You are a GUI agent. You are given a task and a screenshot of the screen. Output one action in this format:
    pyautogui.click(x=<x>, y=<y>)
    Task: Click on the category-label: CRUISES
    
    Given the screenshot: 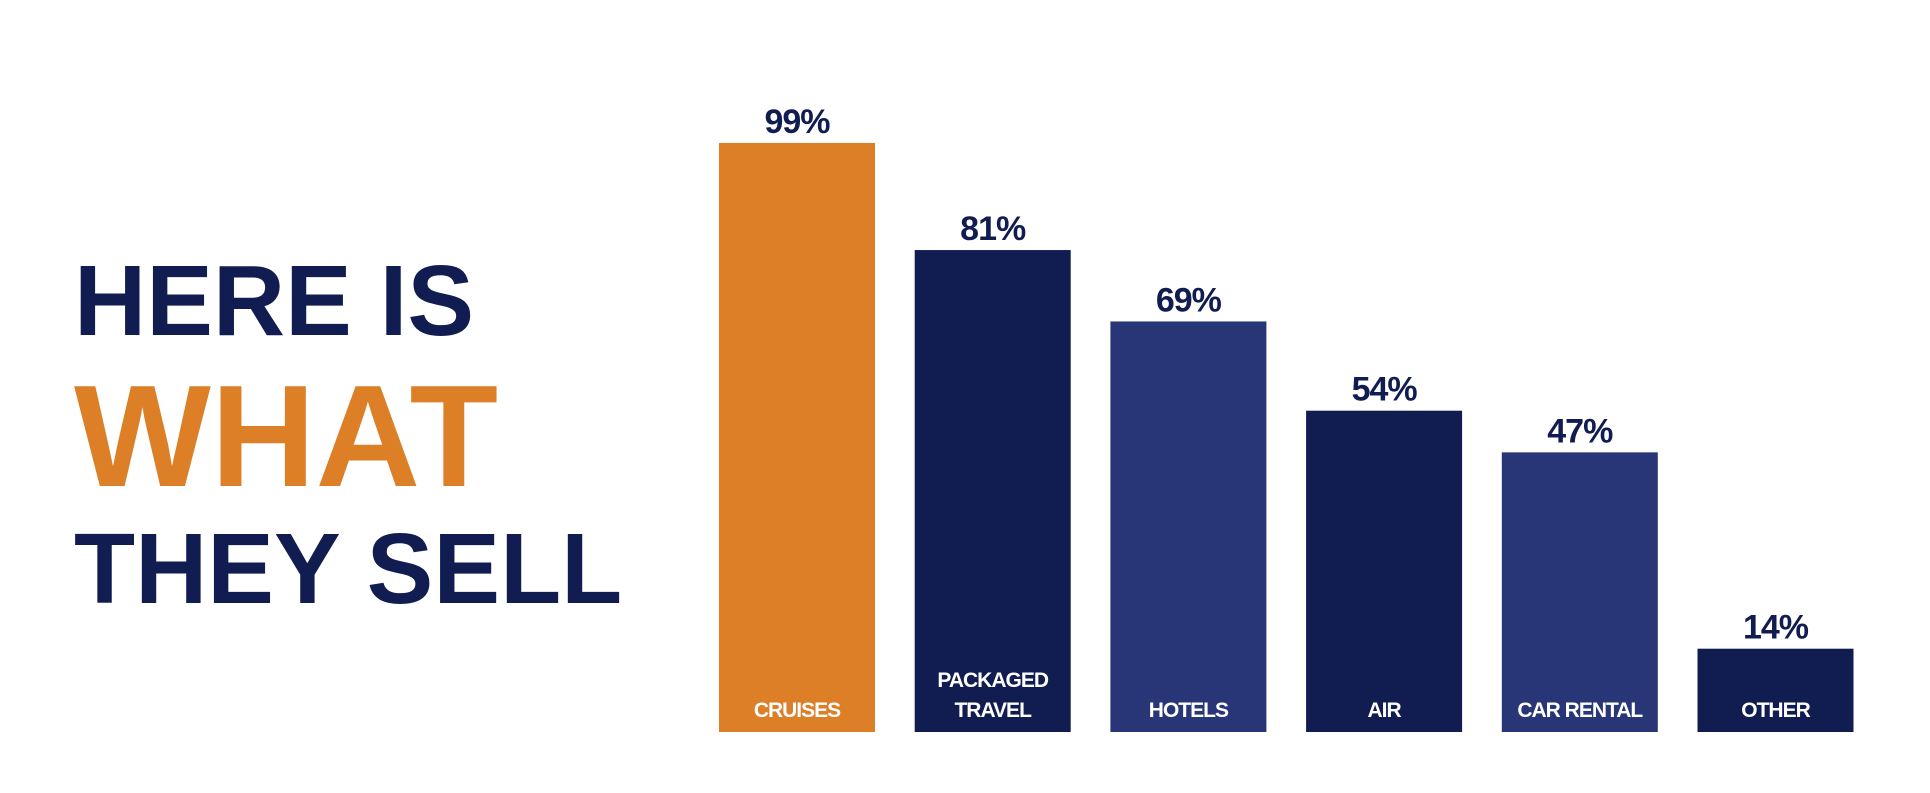 What is the action you would take?
    pyautogui.click(x=797, y=710)
    